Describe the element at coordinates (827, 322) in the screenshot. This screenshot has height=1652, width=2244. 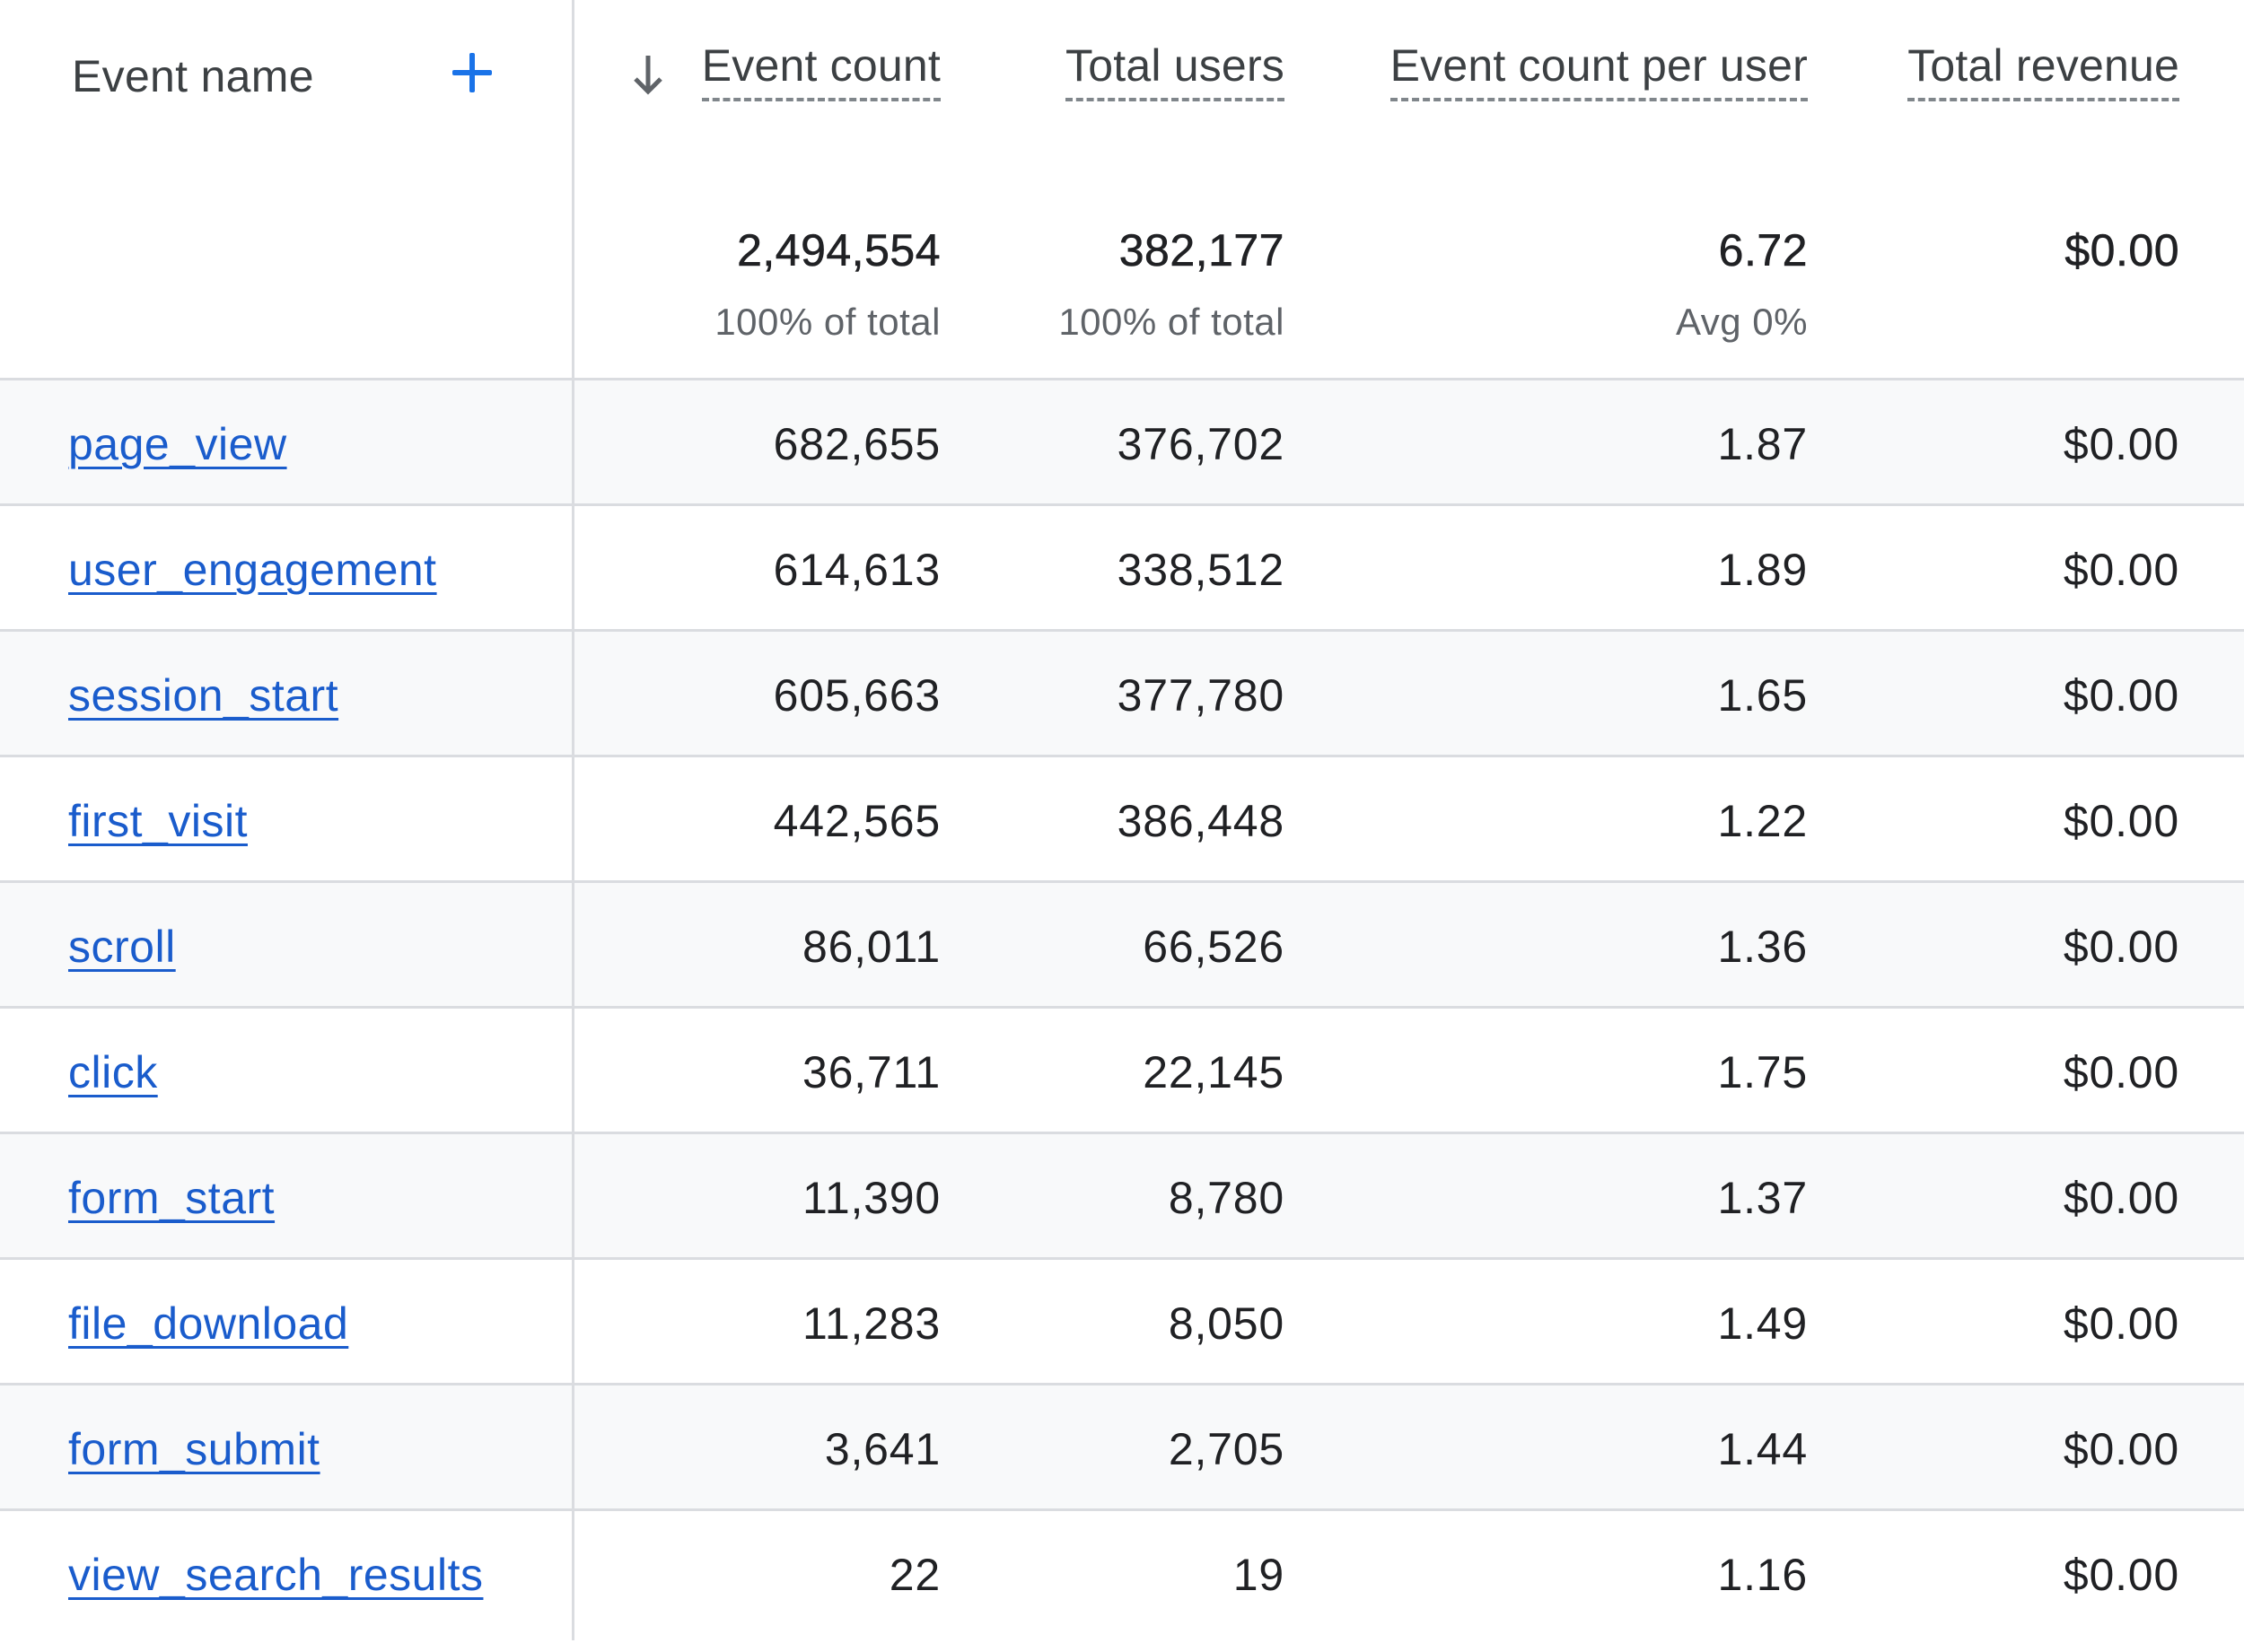
I see `total-event-count-percent: 100% of total` at that location.